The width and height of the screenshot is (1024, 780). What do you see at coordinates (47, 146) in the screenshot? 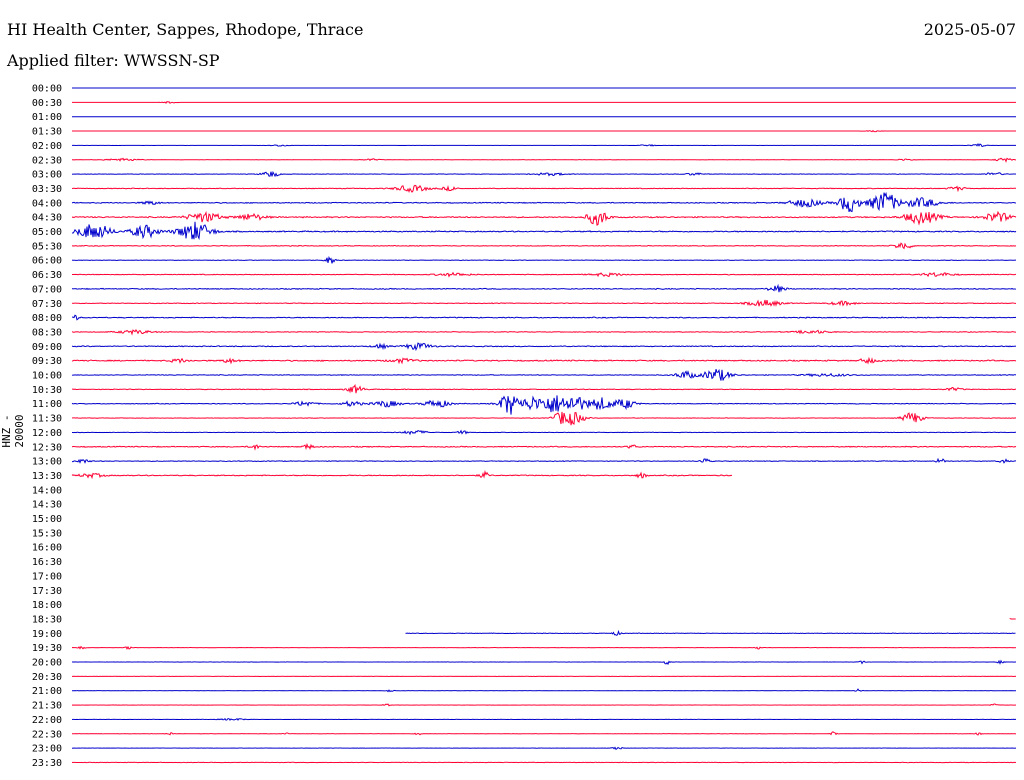
I see `time-tick-label: 02:00` at bounding box center [47, 146].